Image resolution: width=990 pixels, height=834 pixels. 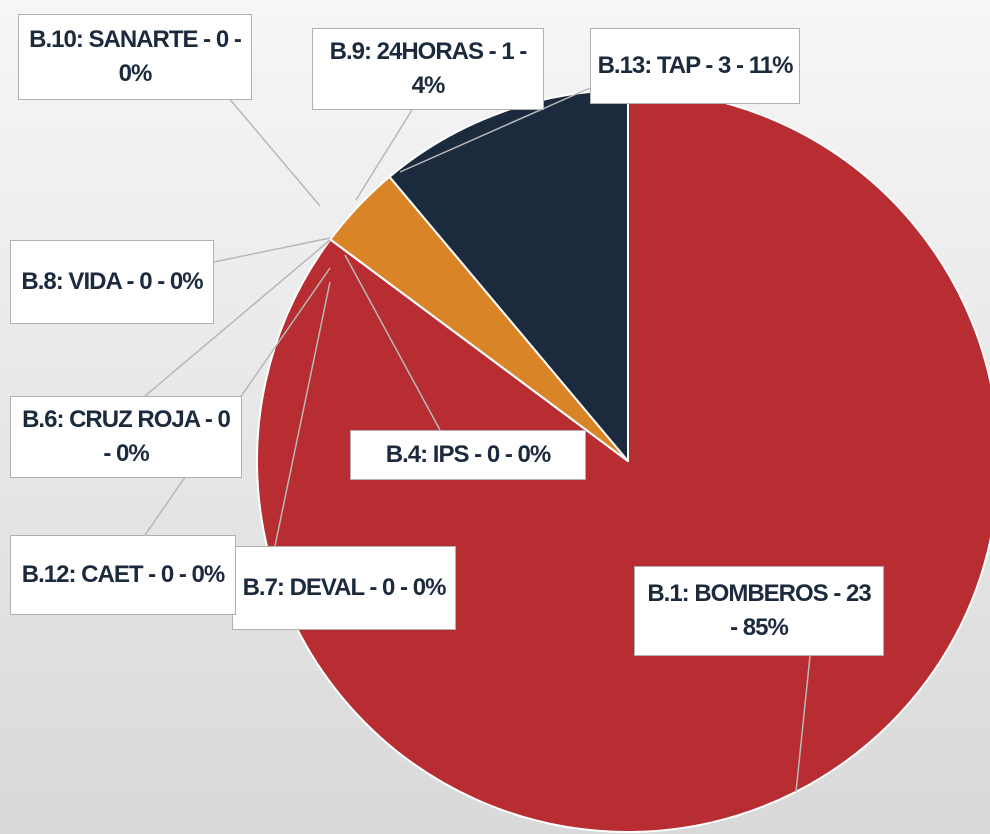 I want to click on data-label: B.10: SANARTE - 0 - 0%, so click(x=135, y=57).